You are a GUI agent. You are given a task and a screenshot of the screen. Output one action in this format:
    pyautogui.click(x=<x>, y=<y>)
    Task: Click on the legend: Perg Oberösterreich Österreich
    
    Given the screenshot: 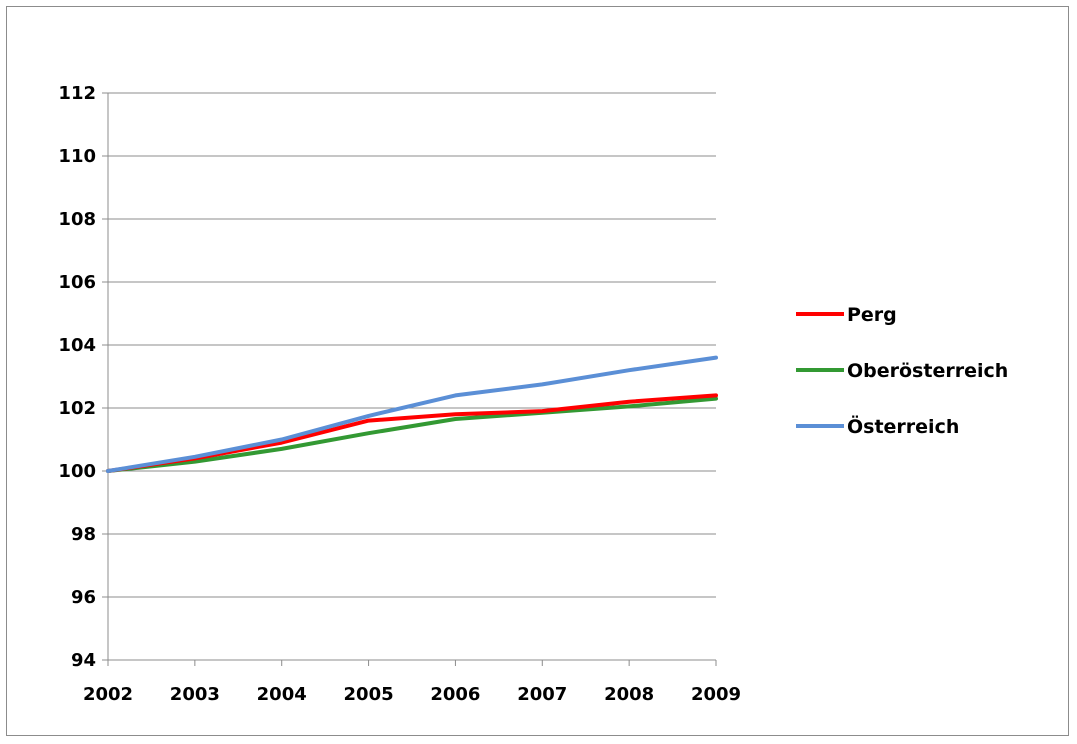 What is the action you would take?
    pyautogui.click(x=902, y=371)
    